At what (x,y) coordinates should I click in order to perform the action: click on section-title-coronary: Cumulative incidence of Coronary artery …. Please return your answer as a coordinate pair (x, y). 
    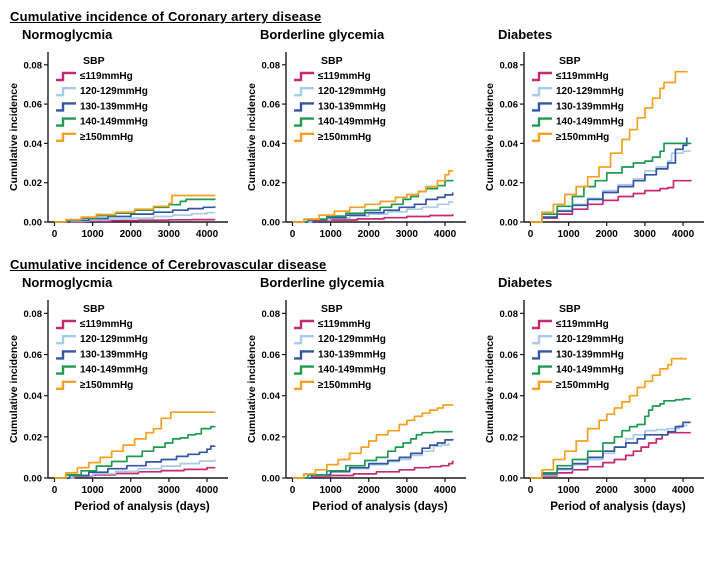
    Looking at the image, I should click on (166, 16).